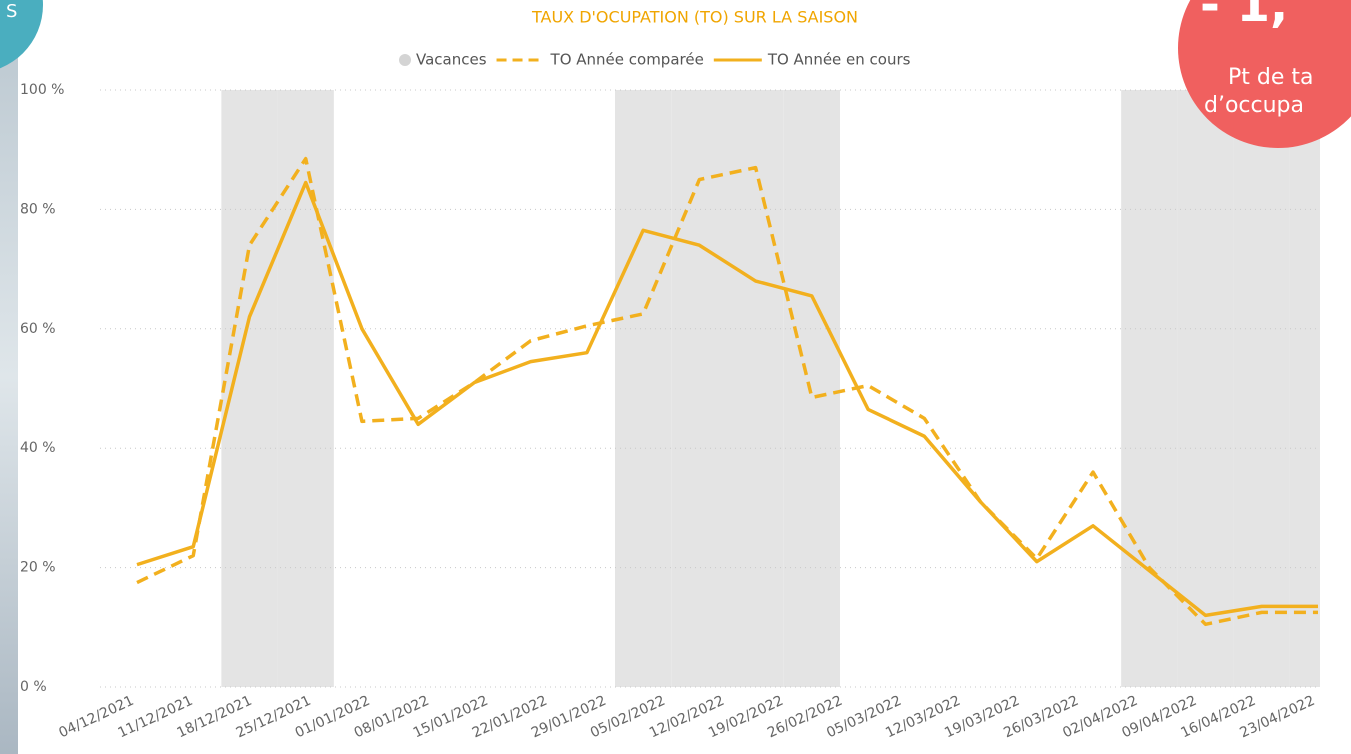  I want to click on legend-label: Vacances, so click(451, 60).